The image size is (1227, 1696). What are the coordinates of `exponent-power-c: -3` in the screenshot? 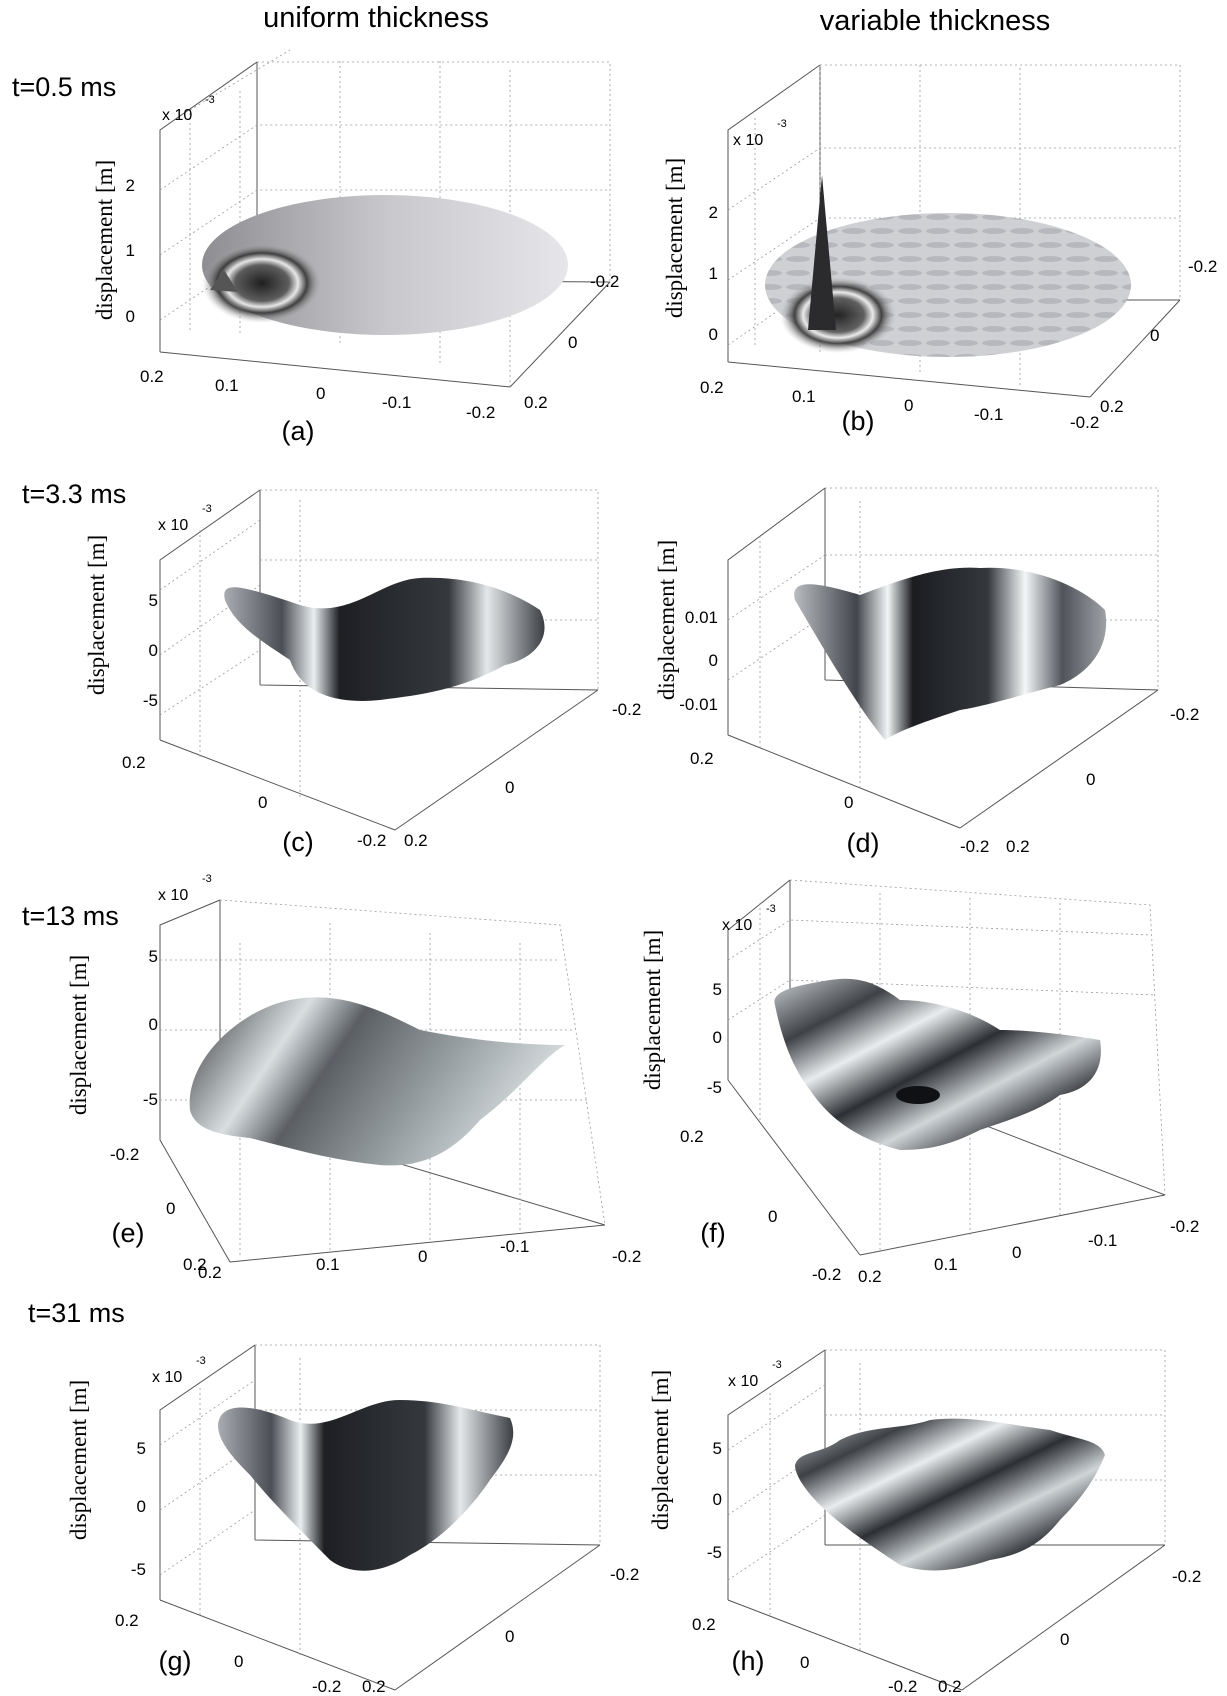 It's located at (207, 509).